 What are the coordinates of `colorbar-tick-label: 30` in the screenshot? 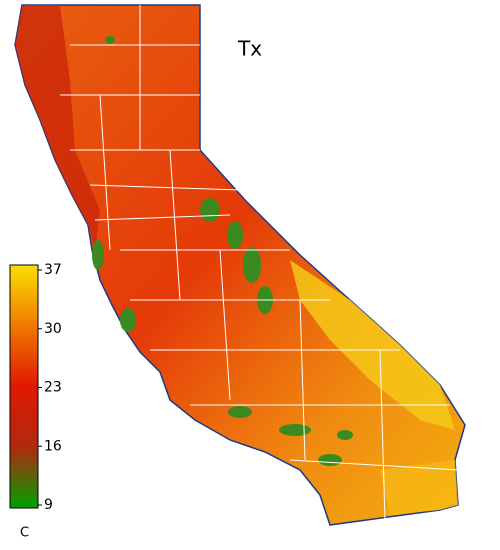 It's located at (53, 329).